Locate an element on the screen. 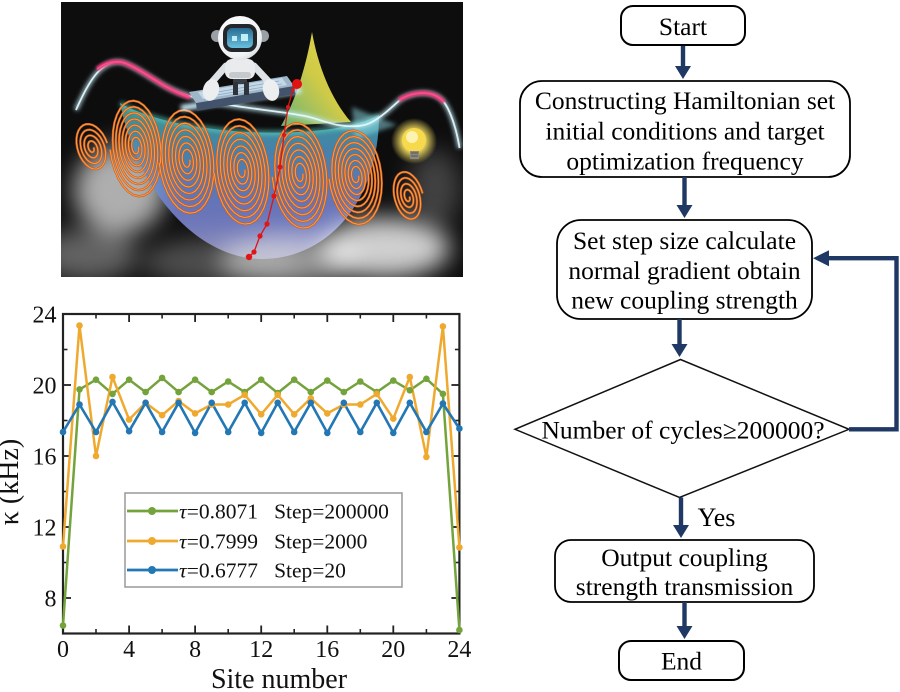  svg-text: 4 is located at coordinates (129, 650).